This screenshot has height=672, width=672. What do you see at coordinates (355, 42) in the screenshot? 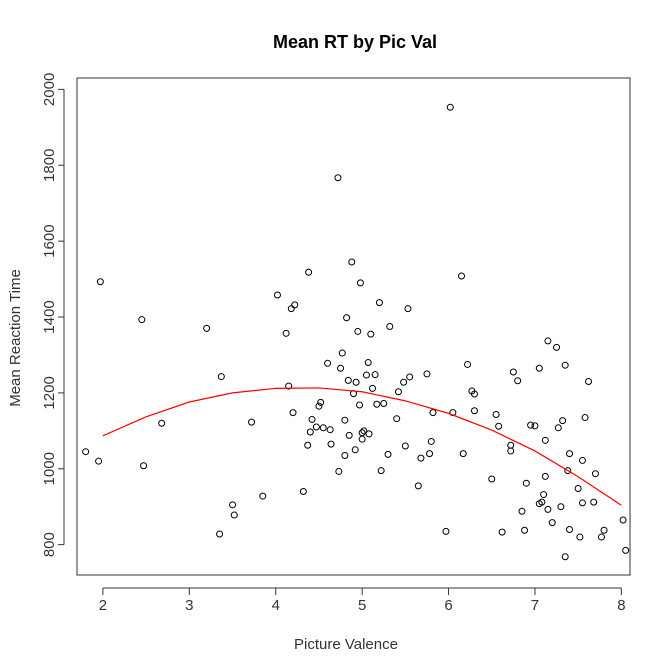
I see `chart-title: Mean RT by Pic Val` at bounding box center [355, 42].